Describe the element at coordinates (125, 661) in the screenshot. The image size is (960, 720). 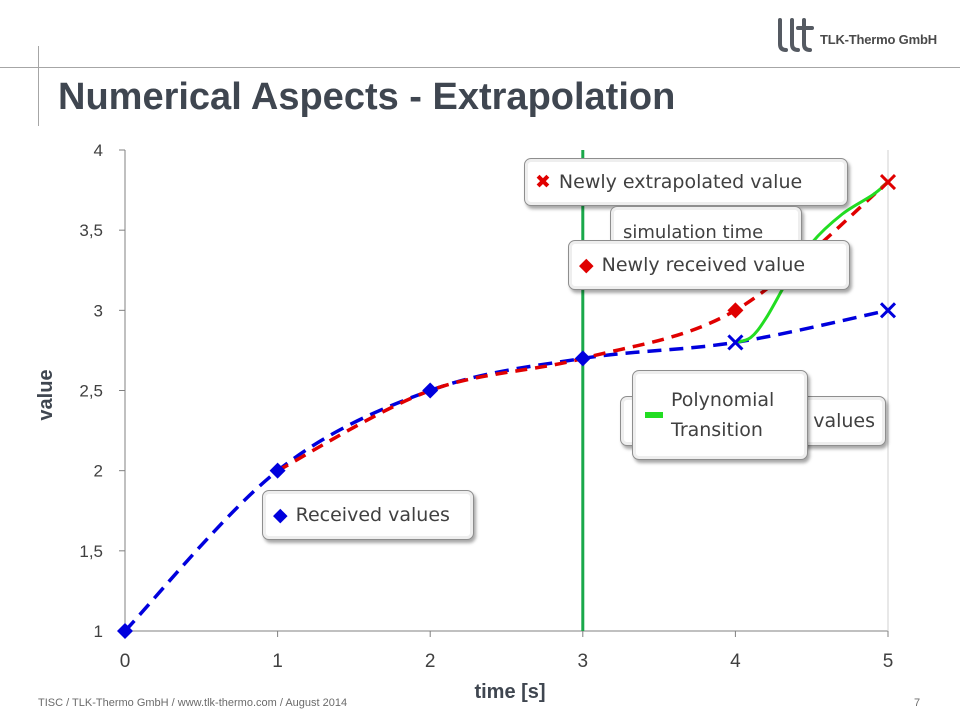
I see `x-tick-label: 0` at that location.